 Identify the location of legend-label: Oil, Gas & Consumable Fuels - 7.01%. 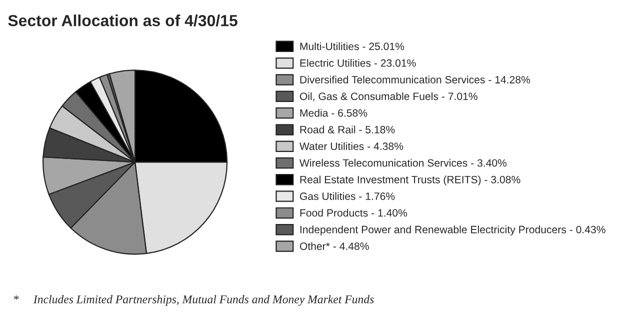
(389, 97).